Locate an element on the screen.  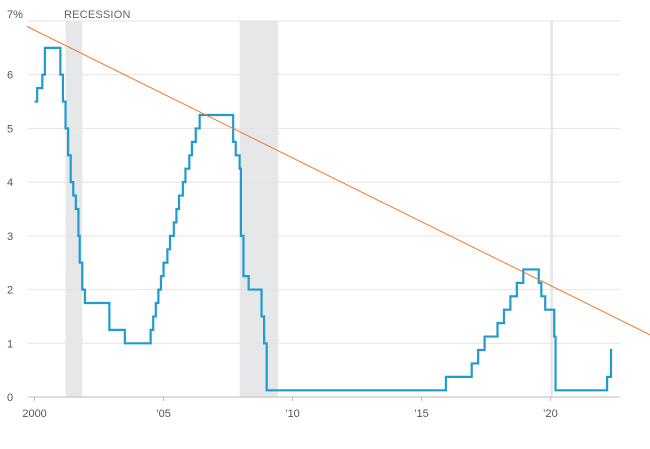
x-tick-label-2005: ’05 is located at coordinates (163, 414).